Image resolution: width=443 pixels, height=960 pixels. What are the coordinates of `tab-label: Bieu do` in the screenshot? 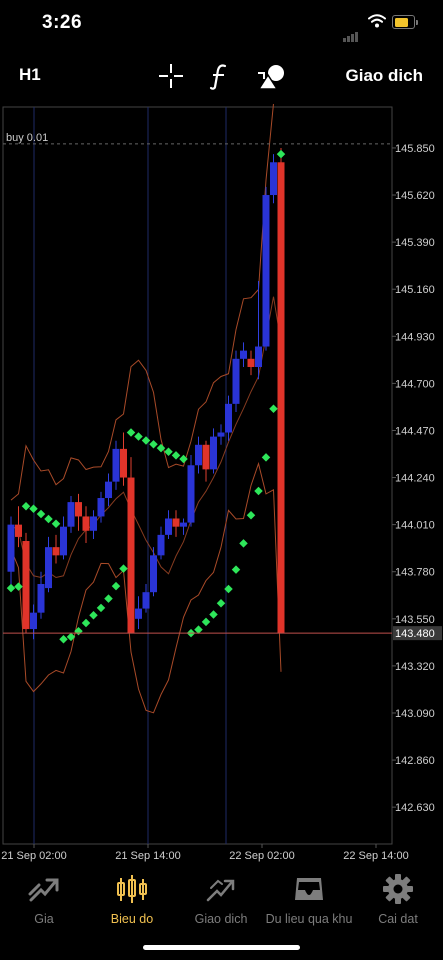 It's located at (132, 919).